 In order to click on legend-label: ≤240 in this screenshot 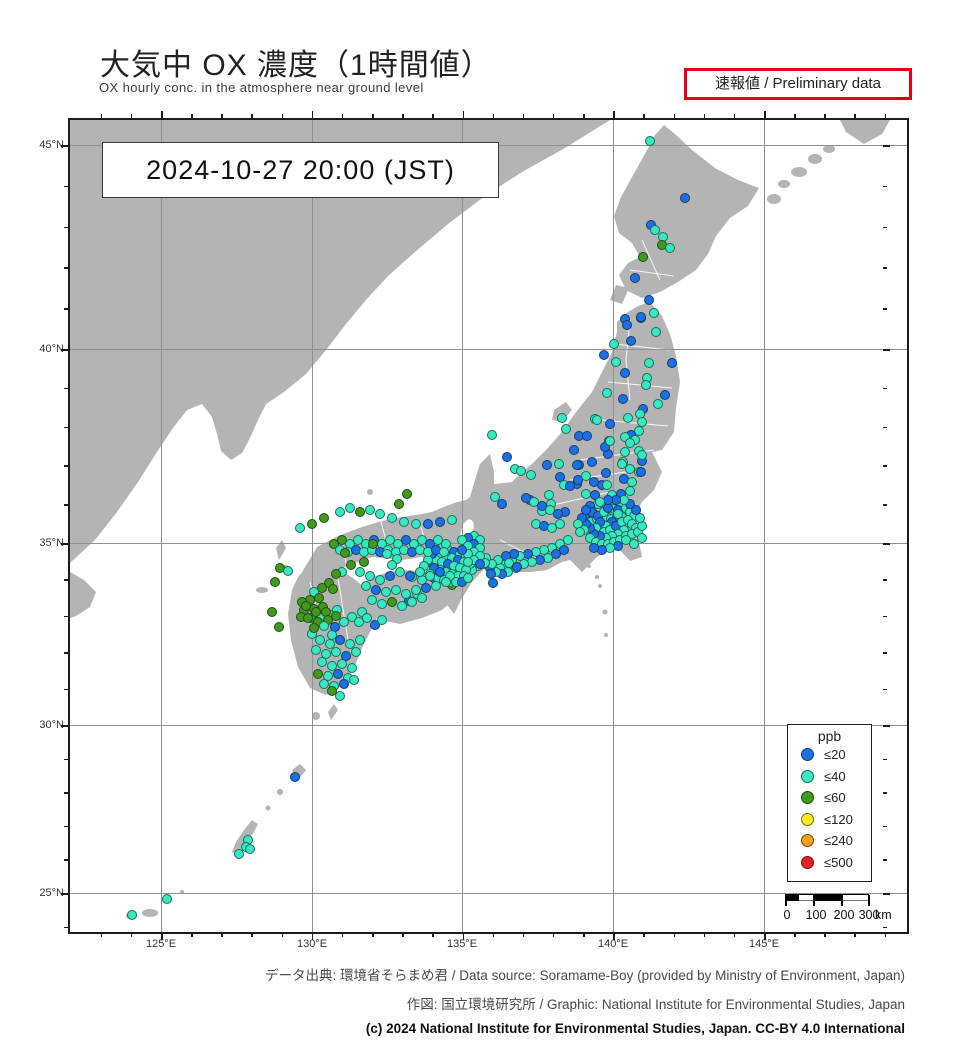, I will do `click(838, 841)`.